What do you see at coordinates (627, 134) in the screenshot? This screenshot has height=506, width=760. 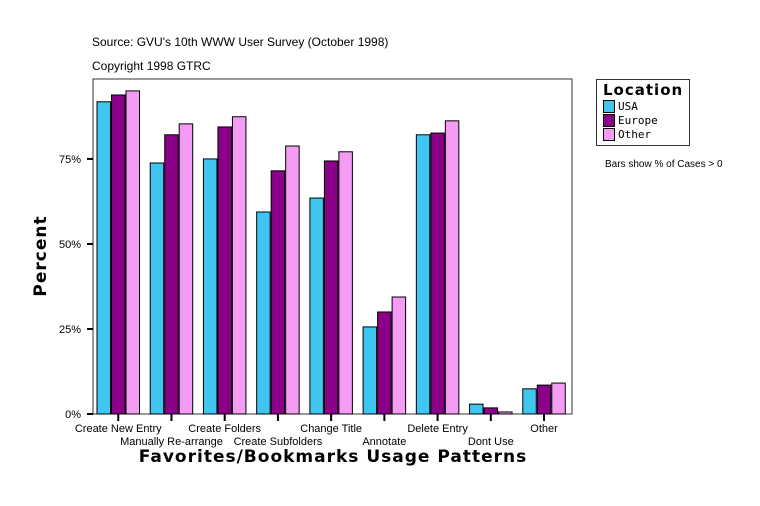 I see `legend-item-other: Other` at bounding box center [627, 134].